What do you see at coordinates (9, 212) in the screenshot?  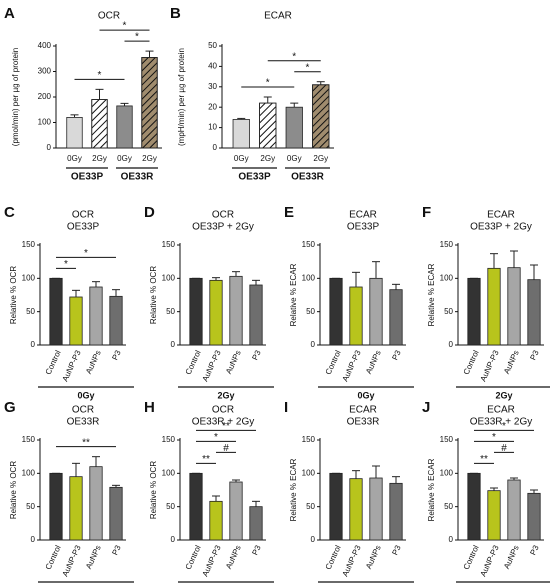 I see `panel-letter: C` at bounding box center [9, 212].